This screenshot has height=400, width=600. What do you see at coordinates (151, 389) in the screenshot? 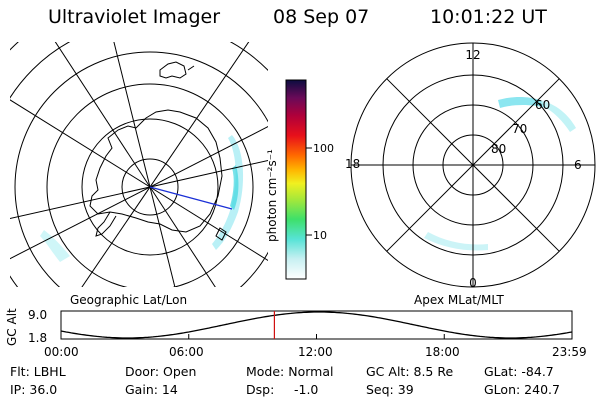
I see `gain-info: Gain: 14` at bounding box center [151, 389].